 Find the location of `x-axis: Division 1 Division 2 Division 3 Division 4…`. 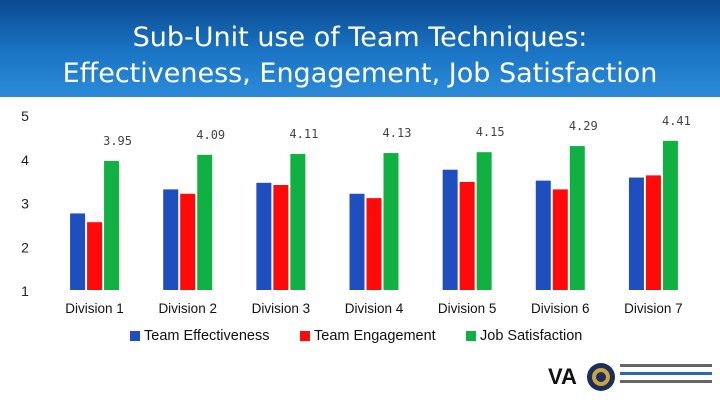

x-axis: Division 1 Division 2 Division 3 Division 4… is located at coordinates (373, 308).